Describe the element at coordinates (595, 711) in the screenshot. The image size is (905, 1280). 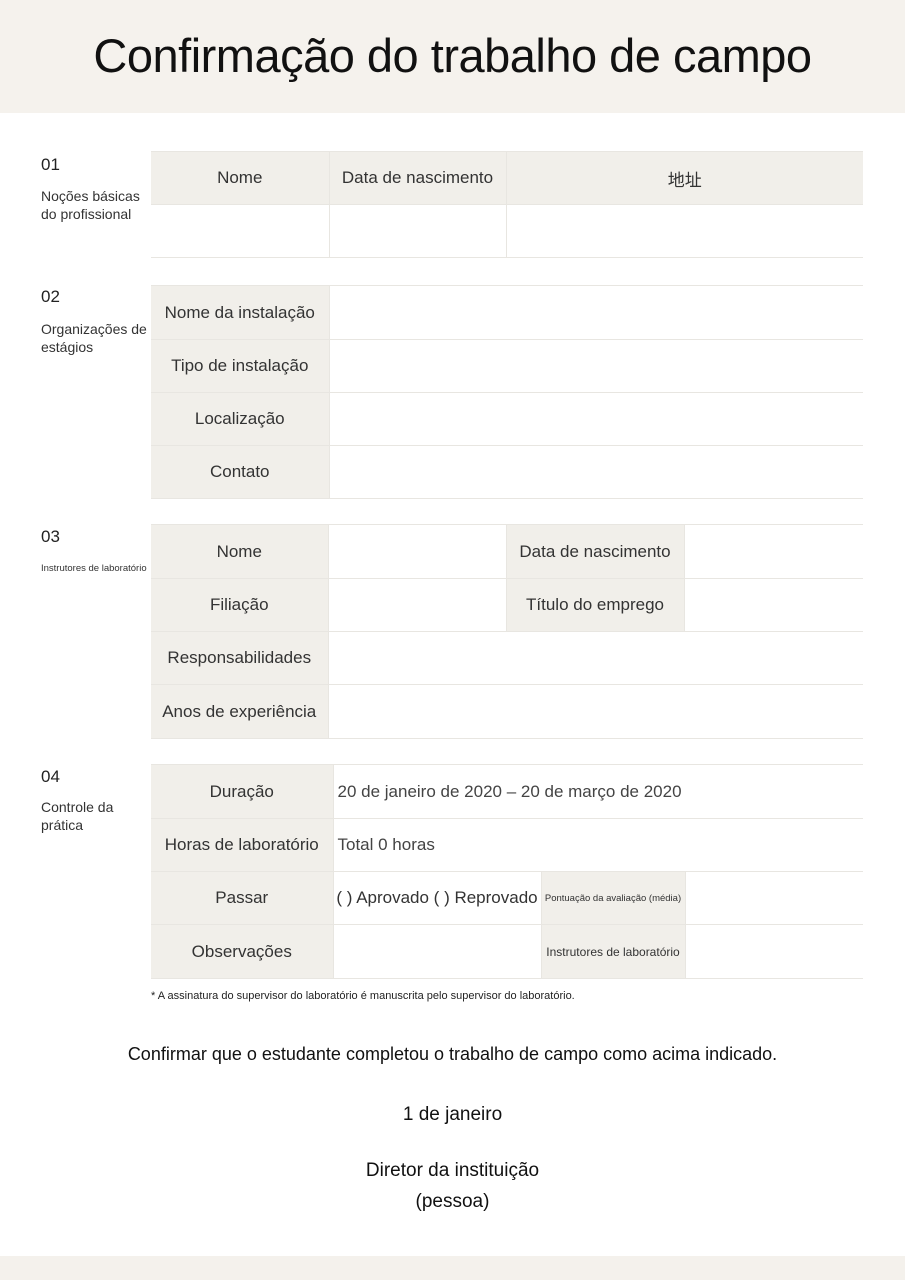
I see `experience-field` at that location.